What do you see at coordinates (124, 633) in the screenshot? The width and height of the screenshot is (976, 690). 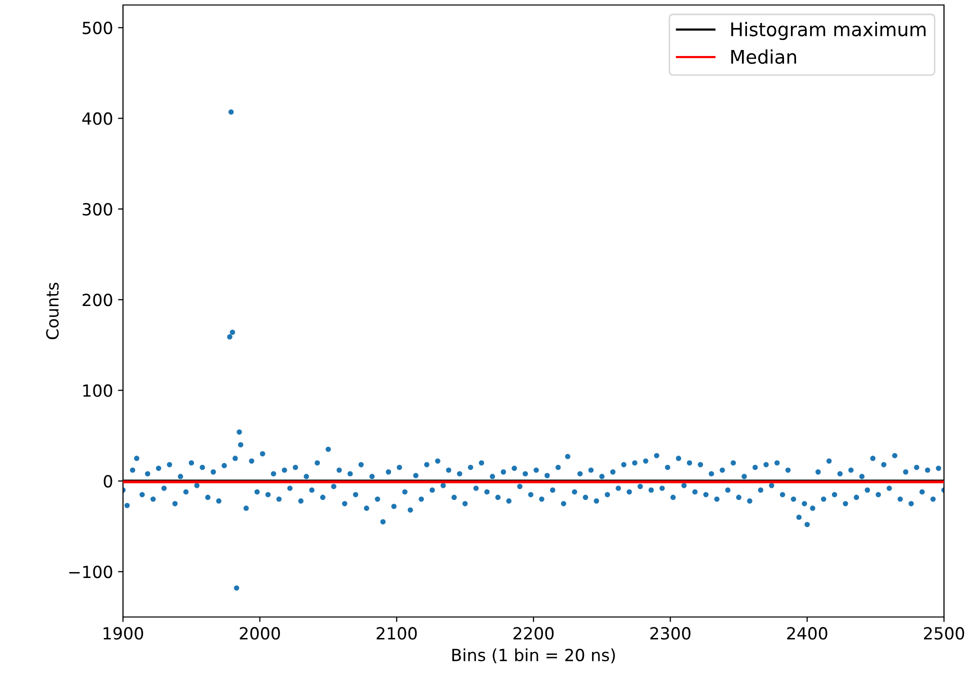 I see `x-tick-label: 1900` at bounding box center [124, 633].